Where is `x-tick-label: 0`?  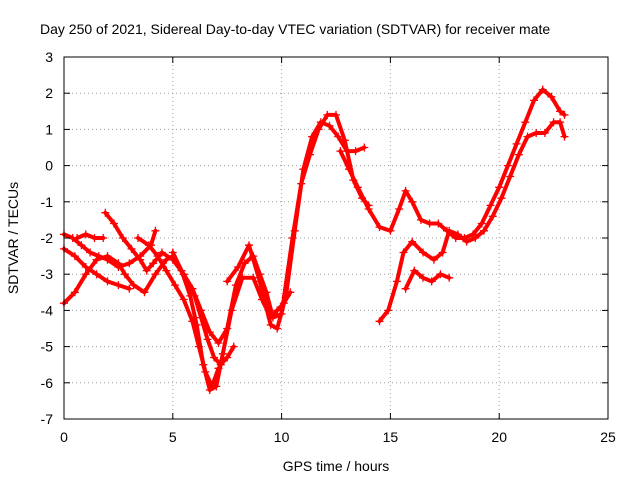 x-tick-label: 0 is located at coordinates (64, 437).